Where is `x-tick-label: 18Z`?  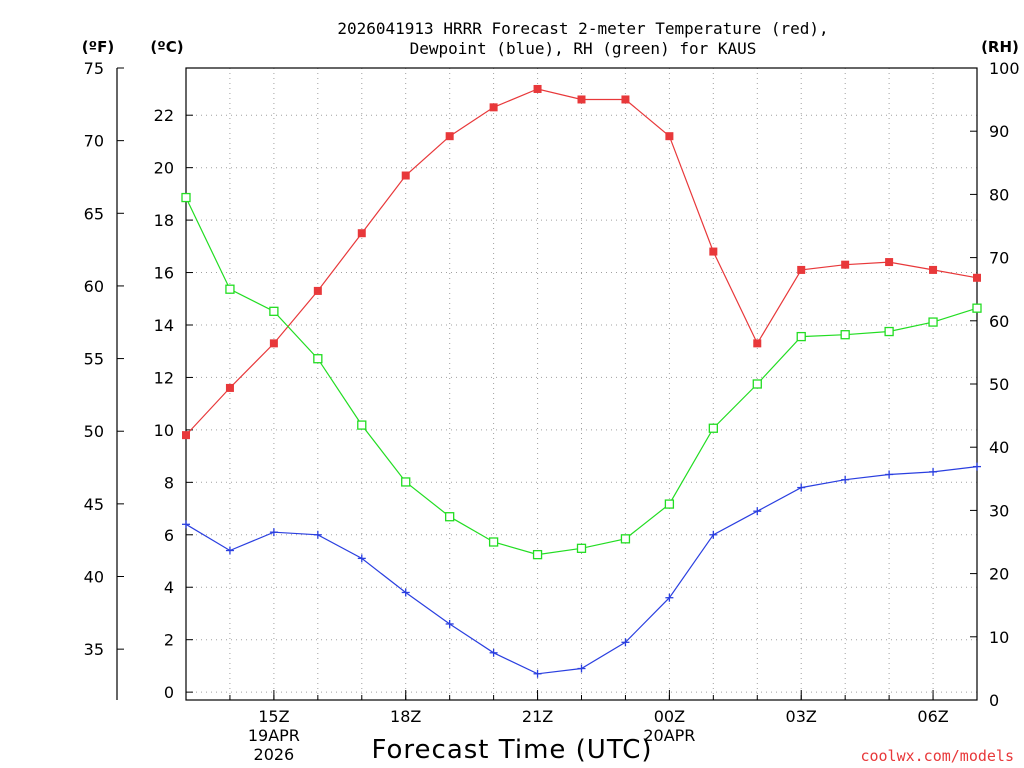
x-tick-label: 18Z is located at coordinates (405, 716).